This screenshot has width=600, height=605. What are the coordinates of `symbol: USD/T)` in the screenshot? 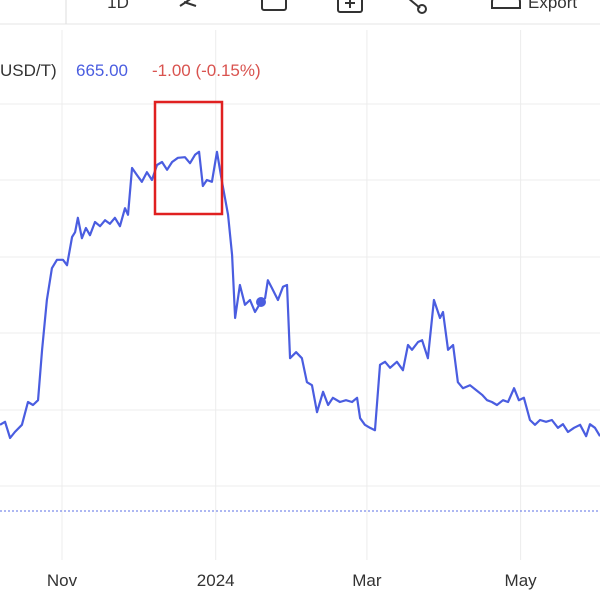 It's located at (28, 70).